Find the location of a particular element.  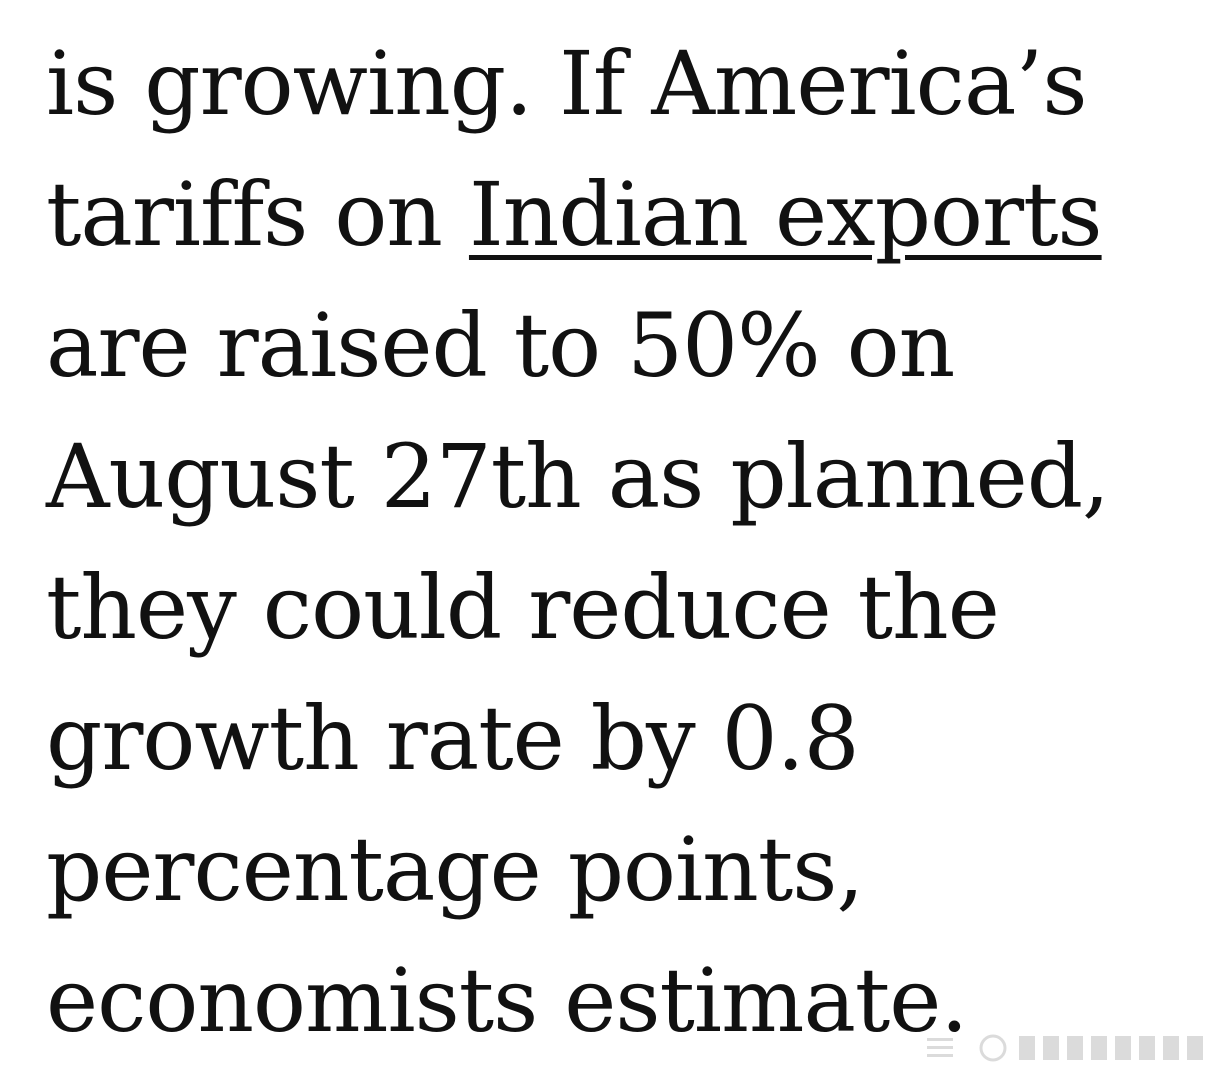

paragraph-line-2: tariffs on Indian exports is located at coordinates (626, 214).